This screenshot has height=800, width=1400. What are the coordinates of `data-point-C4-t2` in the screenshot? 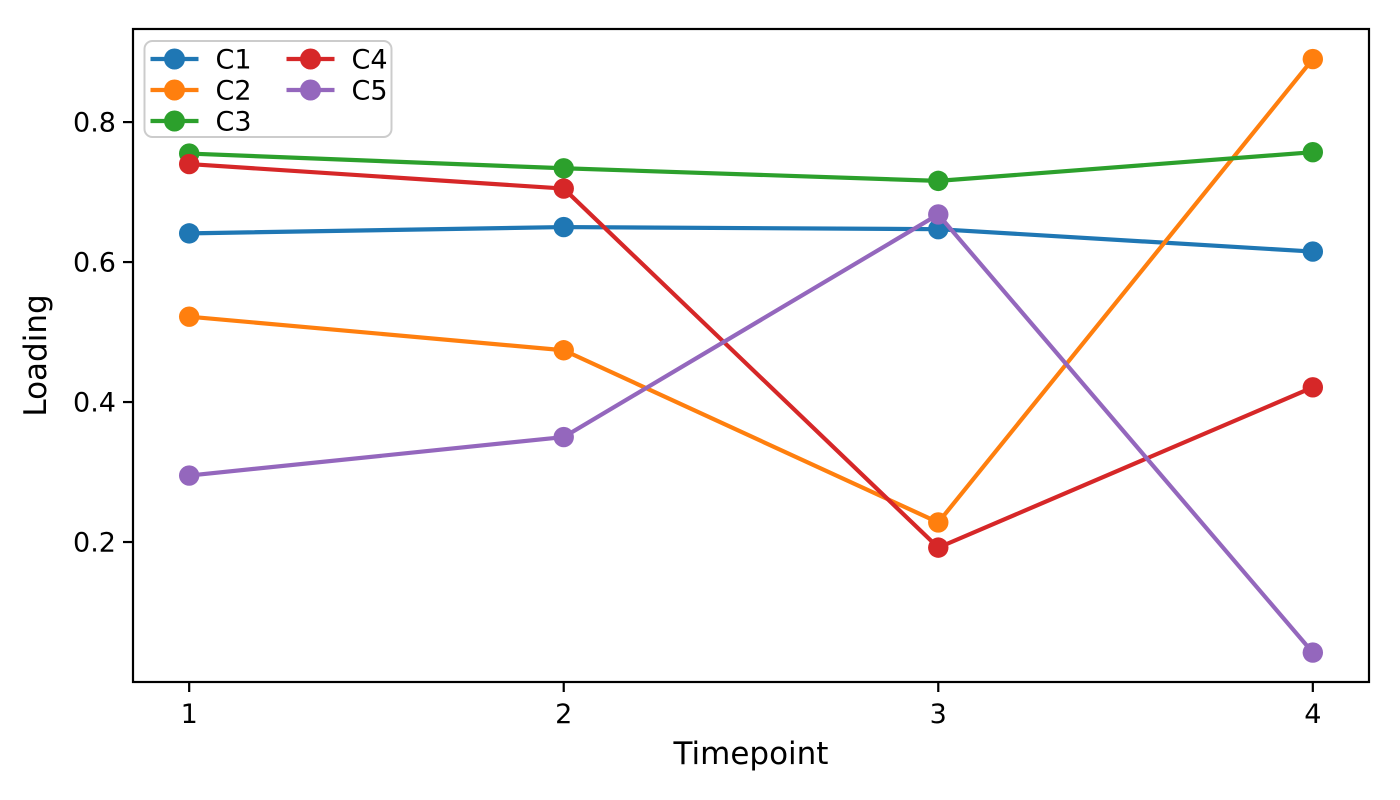 It's located at (563, 188).